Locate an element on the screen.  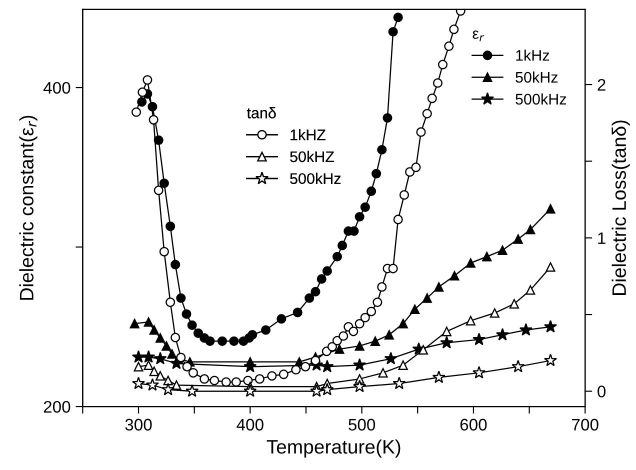
x-tick-label: 400 is located at coordinates (250, 424).